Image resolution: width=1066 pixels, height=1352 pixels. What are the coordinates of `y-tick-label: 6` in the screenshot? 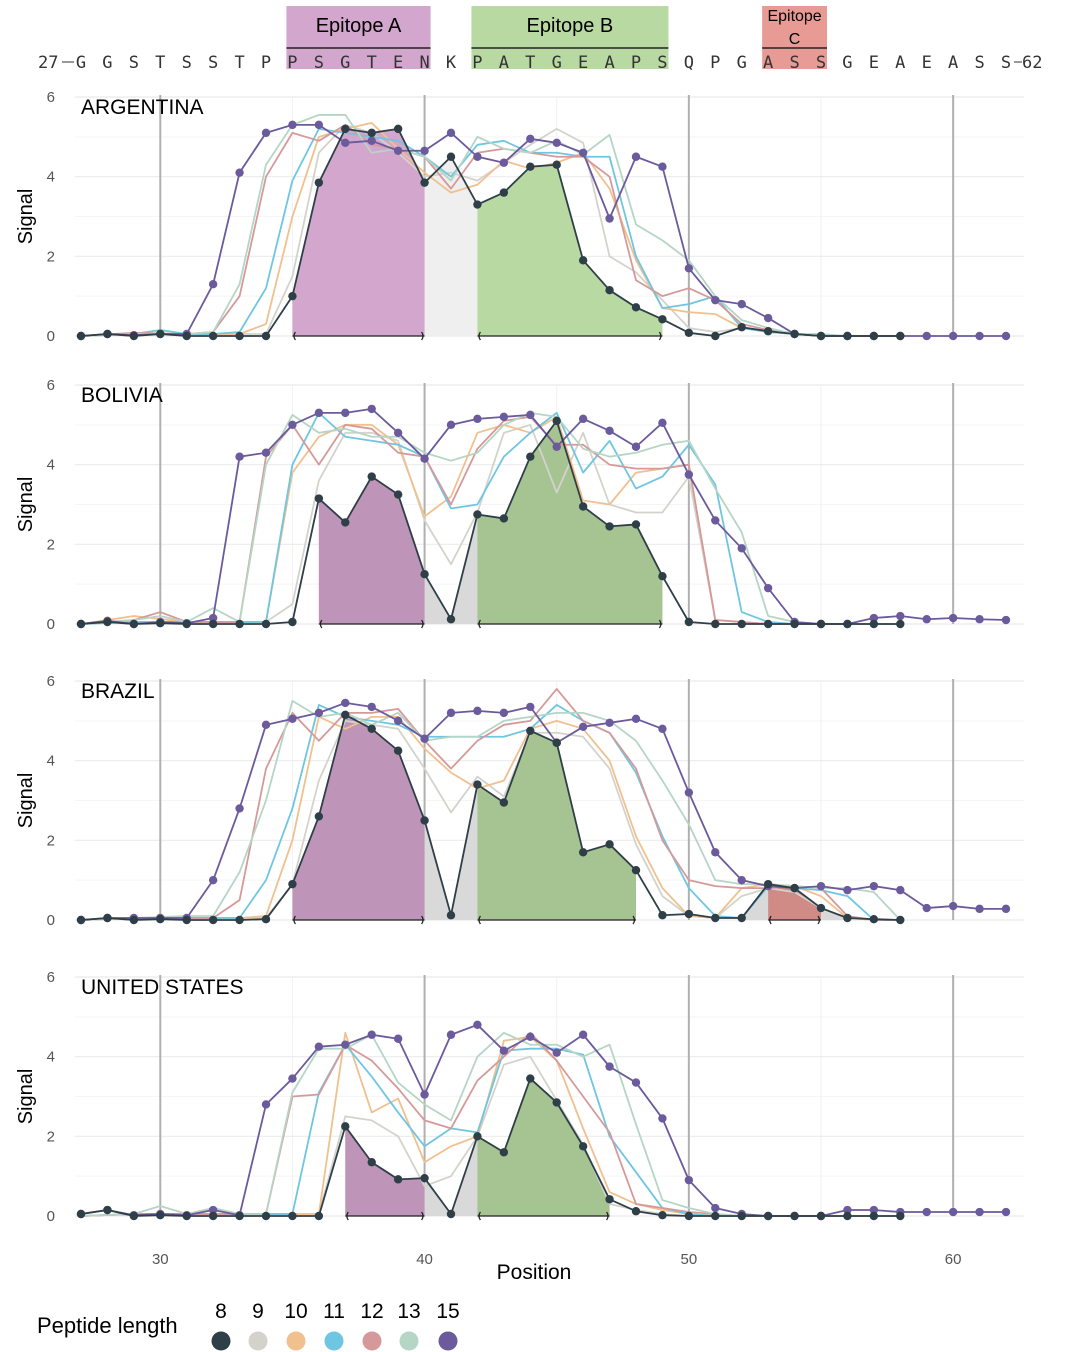 It's located at (51, 977).